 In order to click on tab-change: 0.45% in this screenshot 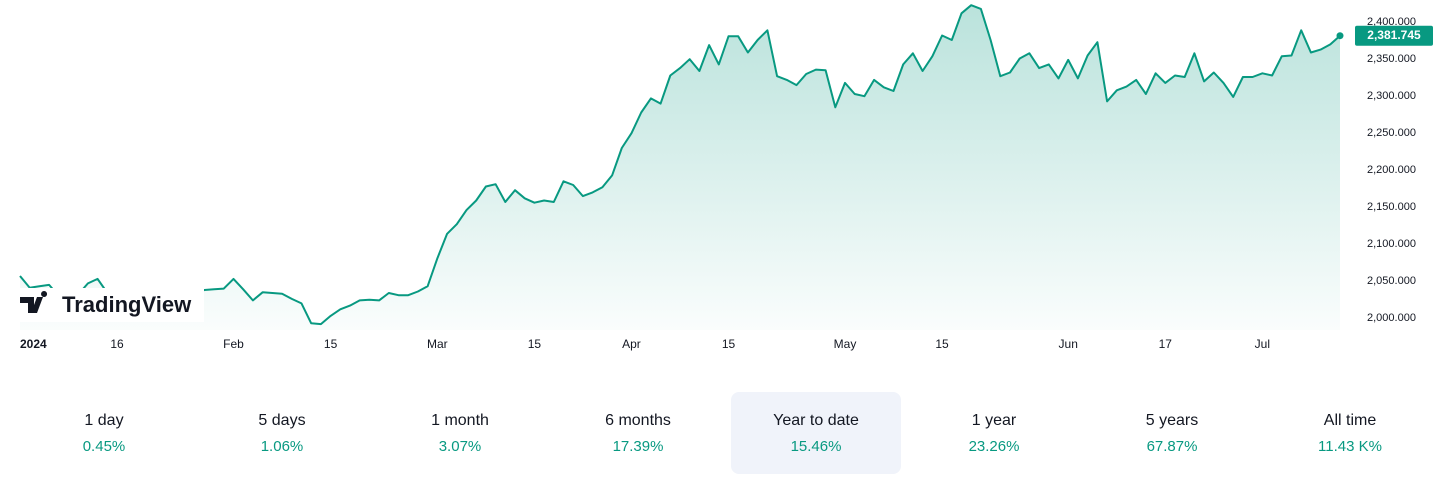, I will do `click(104, 446)`.